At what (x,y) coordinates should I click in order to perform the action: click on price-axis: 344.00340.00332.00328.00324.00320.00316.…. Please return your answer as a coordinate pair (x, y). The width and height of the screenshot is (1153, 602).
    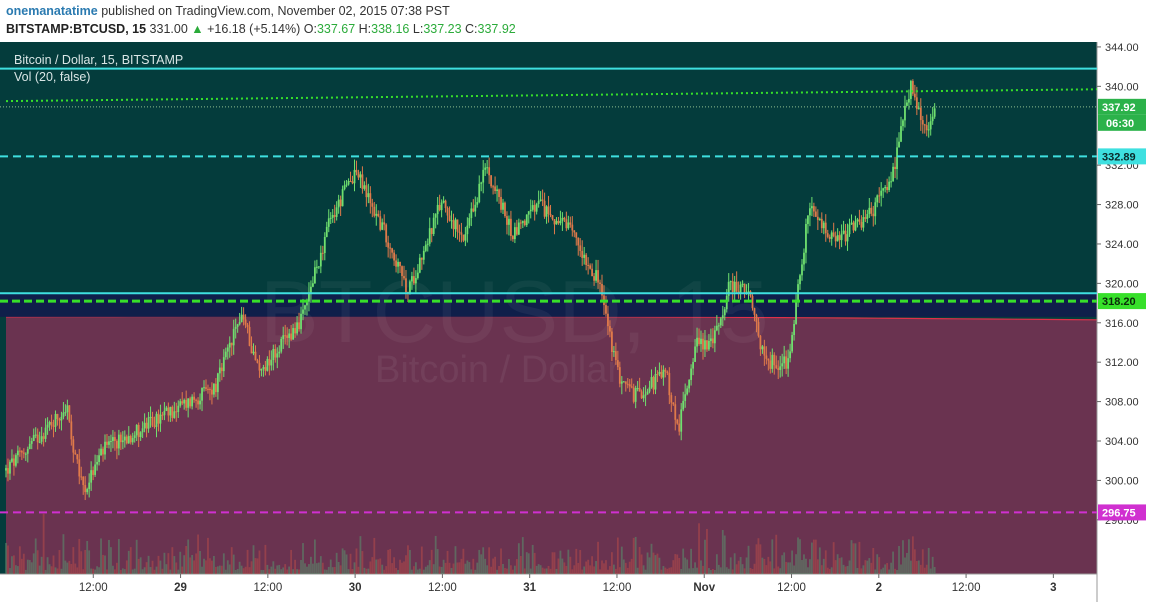
    Looking at the image, I should click on (1118, 284).